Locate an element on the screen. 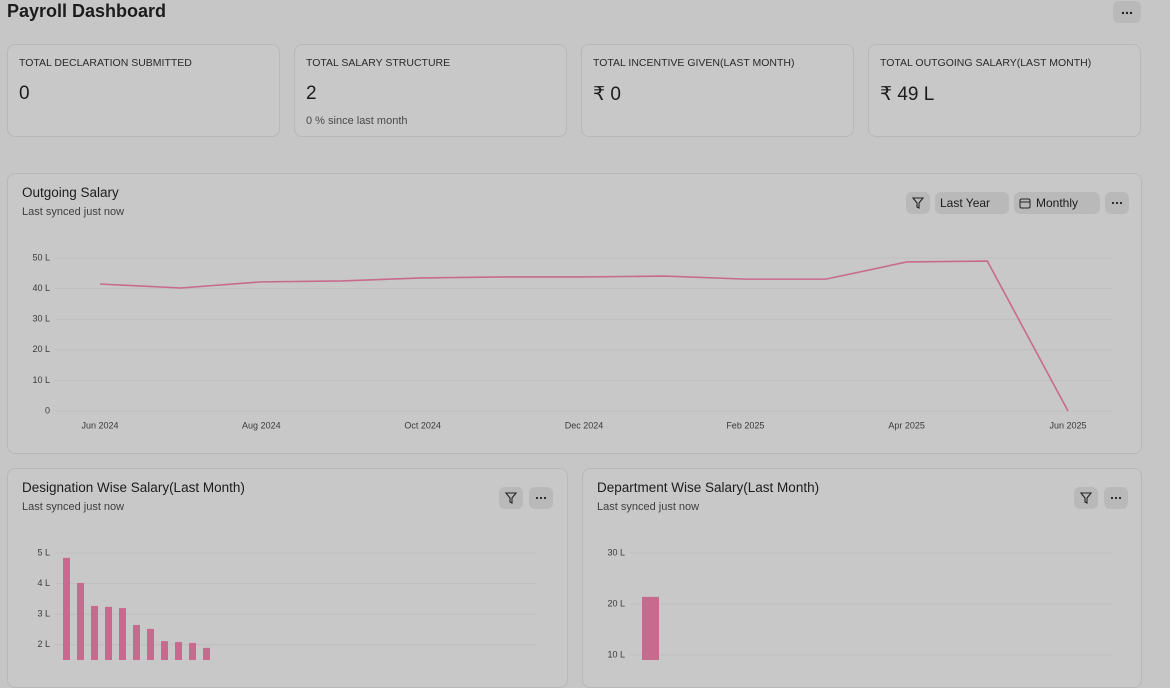  calendar-icon is located at coordinates (1025, 203).